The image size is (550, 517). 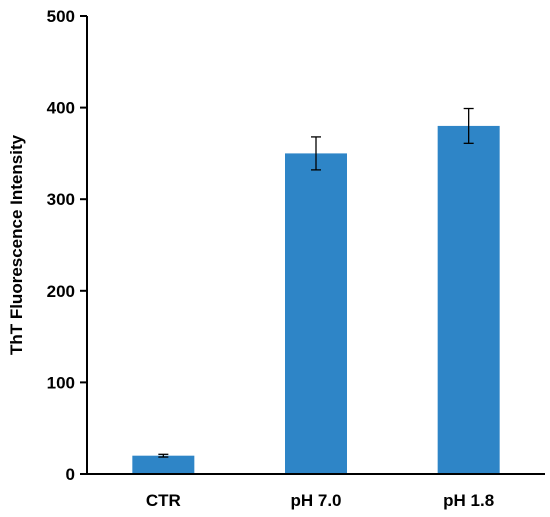 I want to click on x-tick-label: CTR, so click(x=163, y=500).